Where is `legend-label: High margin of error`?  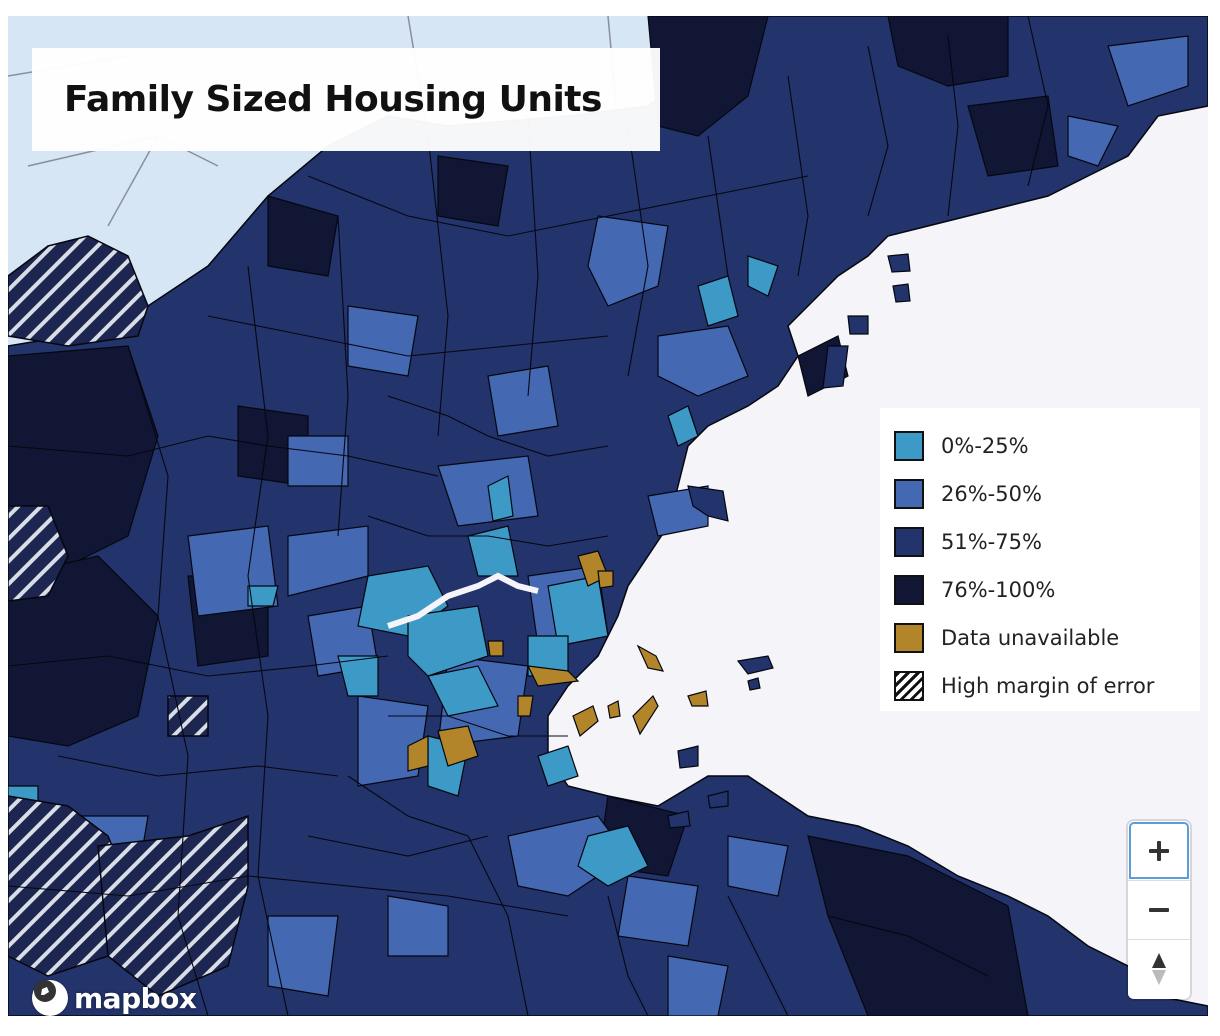 legend-label: High margin of error is located at coordinates (1048, 686).